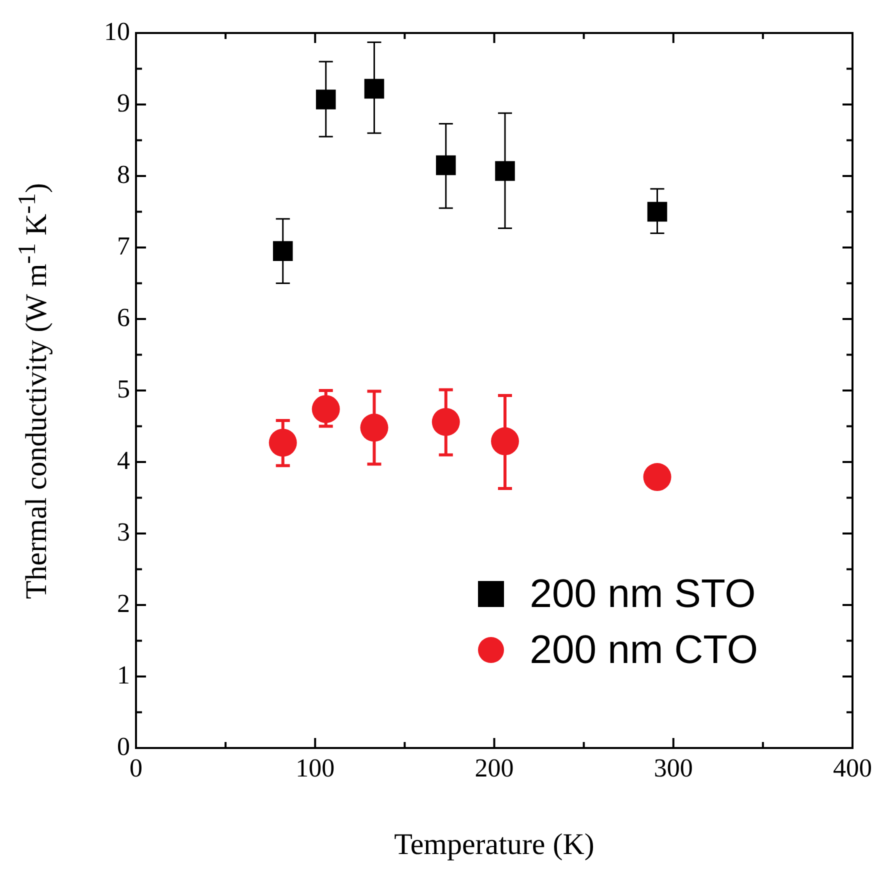 The width and height of the screenshot is (886, 876). What do you see at coordinates (315, 767) in the screenshot?
I see `x-tick-label: 100` at bounding box center [315, 767].